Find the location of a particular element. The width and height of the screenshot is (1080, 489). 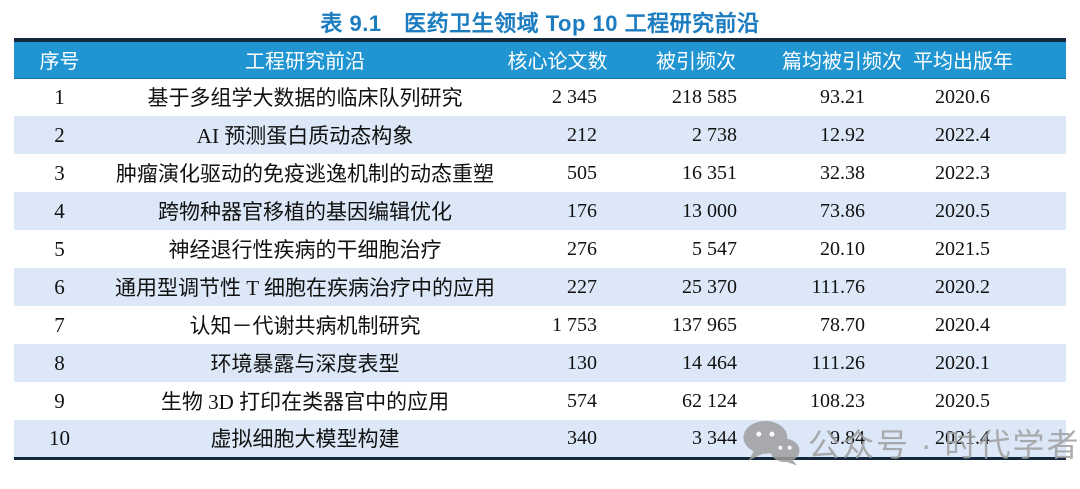

cell-citations_per_paper: 111.76 is located at coordinates (838, 286).